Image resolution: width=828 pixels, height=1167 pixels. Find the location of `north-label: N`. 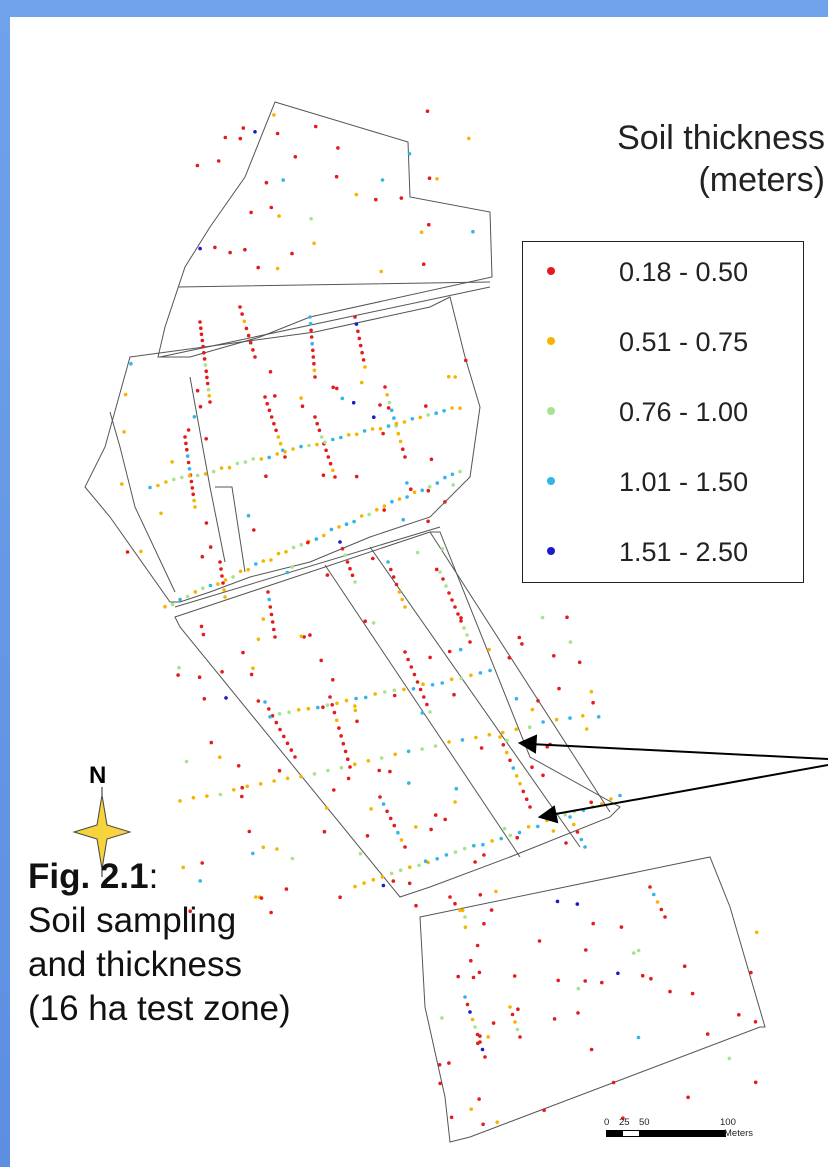

north-label: N is located at coordinates (98, 775).